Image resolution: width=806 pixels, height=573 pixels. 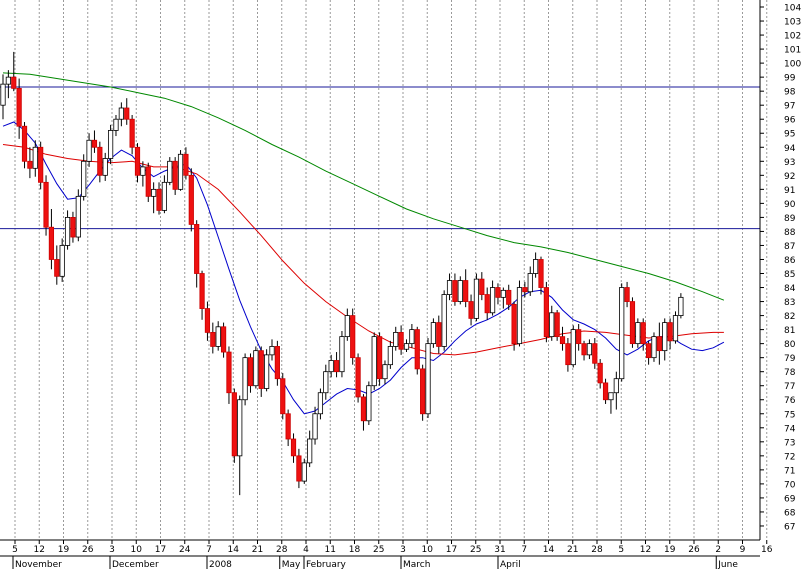 I want to click on x-tick-label: 7, so click(x=209, y=550).